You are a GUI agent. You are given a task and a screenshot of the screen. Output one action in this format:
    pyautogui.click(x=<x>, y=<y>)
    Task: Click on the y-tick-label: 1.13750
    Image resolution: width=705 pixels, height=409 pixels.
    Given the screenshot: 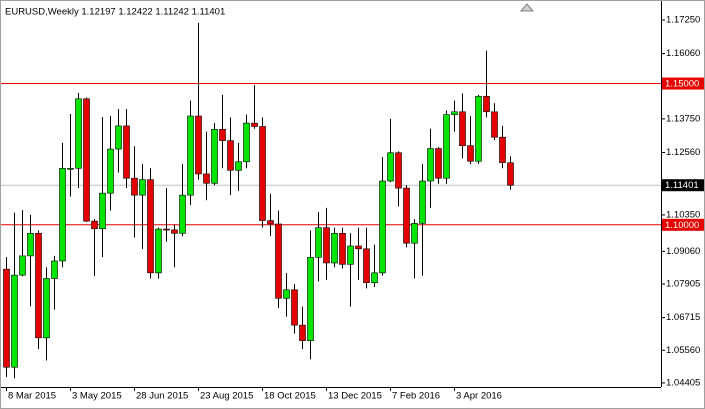 What is the action you would take?
    pyautogui.click(x=683, y=118)
    